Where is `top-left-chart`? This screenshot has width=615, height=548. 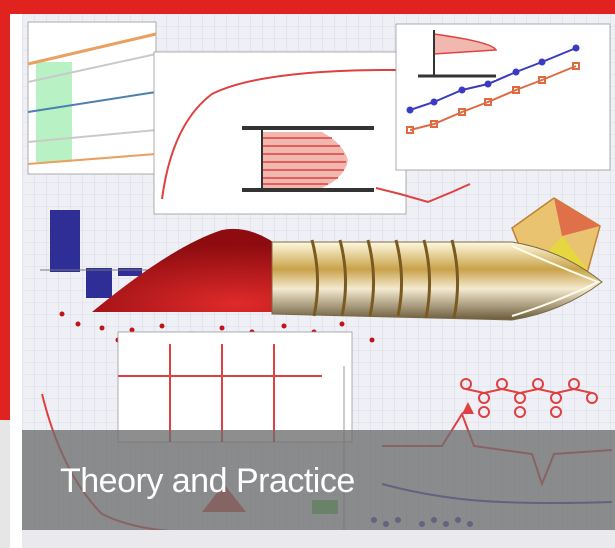
top-left-chart is located at coordinates (92, 98).